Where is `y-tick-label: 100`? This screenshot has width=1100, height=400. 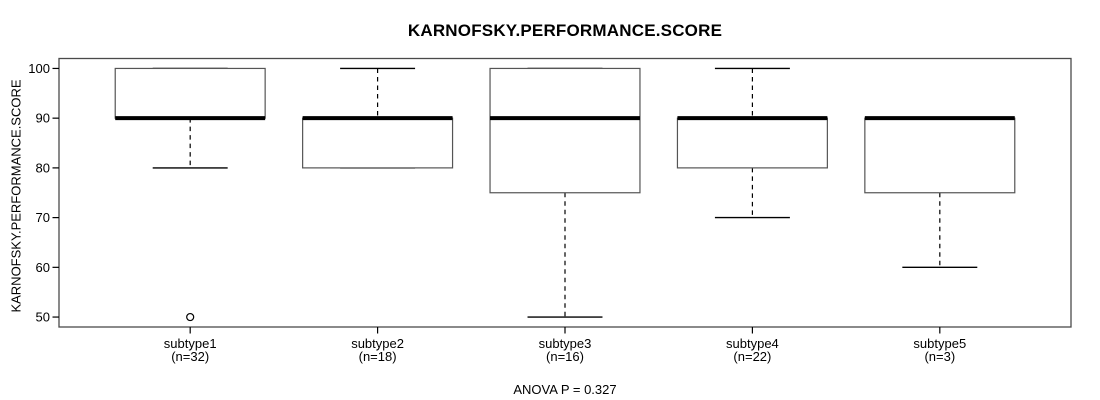 y-tick-label: 100 is located at coordinates (39, 68).